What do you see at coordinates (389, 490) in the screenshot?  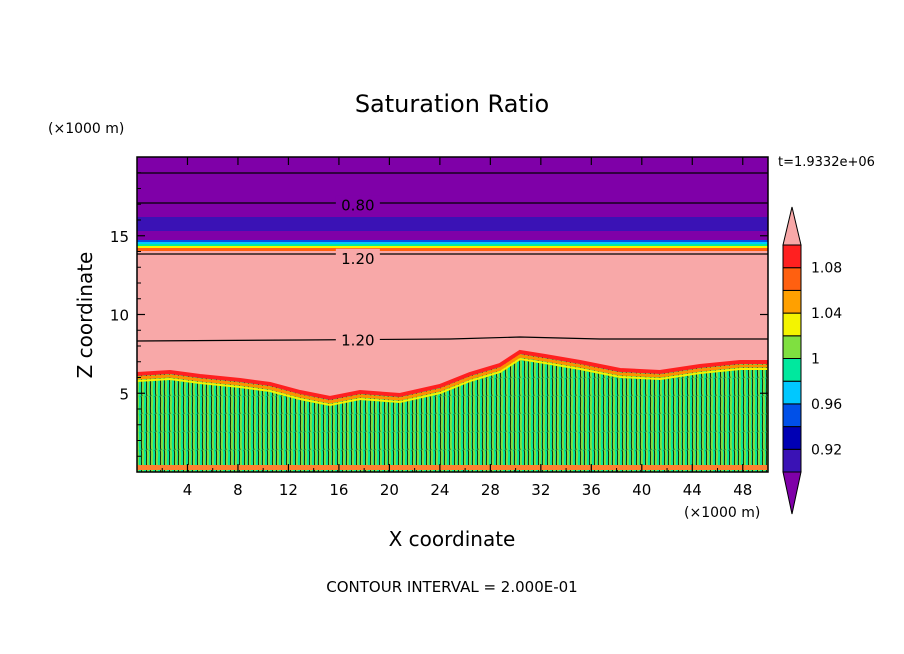 I see `x-tick-label: 20` at bounding box center [389, 490].